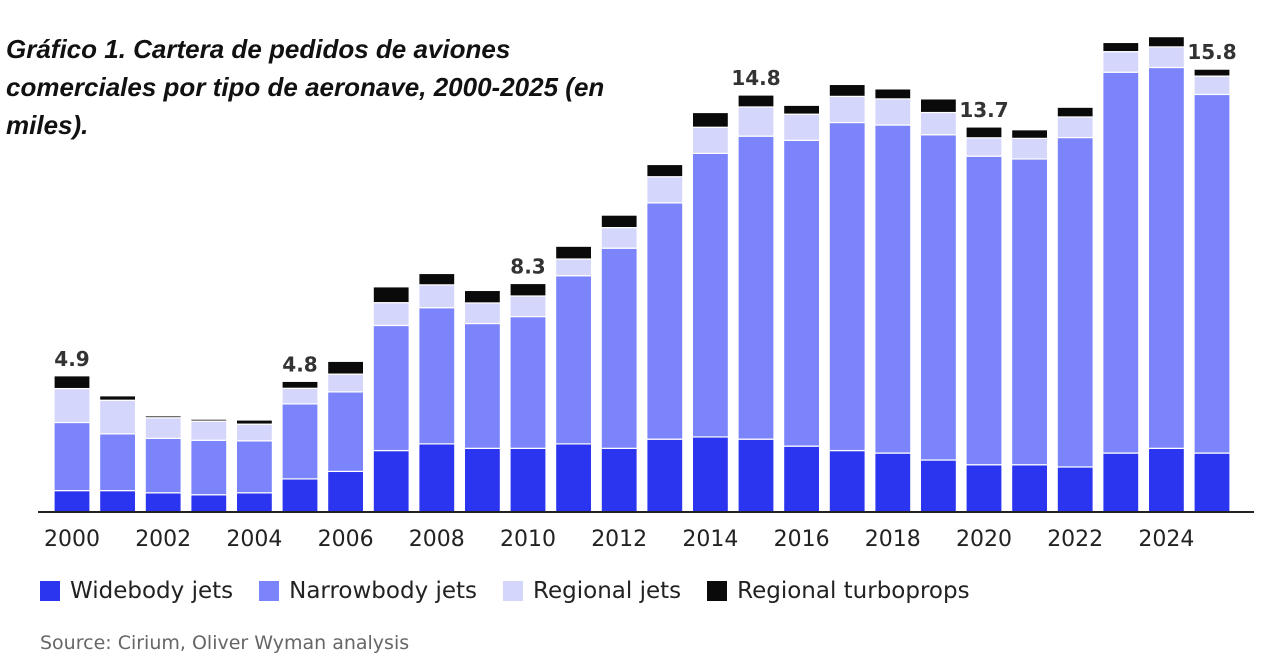  Describe the element at coordinates (665, 321) in the screenshot. I see `bar-segment-narrowbody-2013` at that location.